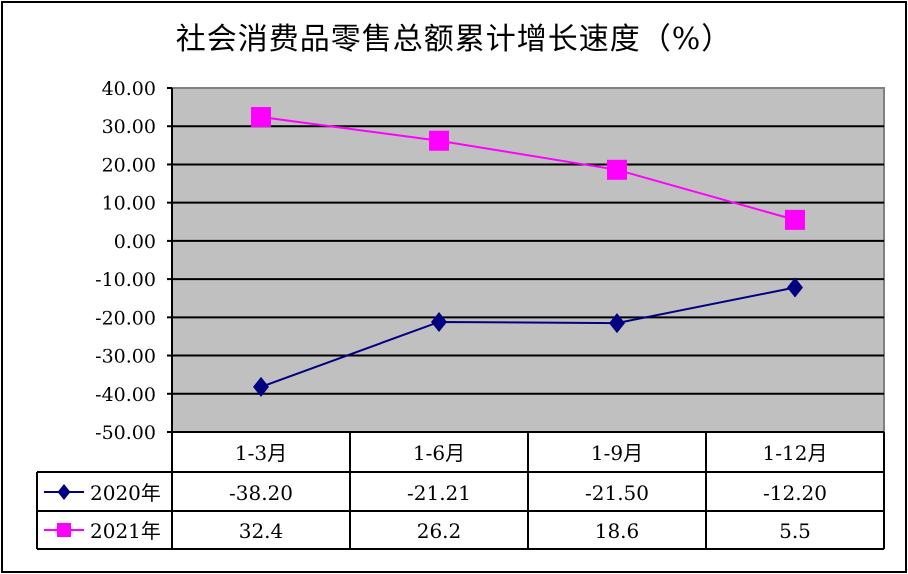  What do you see at coordinates (129, 89) in the screenshot?
I see `y-tick-label: 40.00` at bounding box center [129, 89].